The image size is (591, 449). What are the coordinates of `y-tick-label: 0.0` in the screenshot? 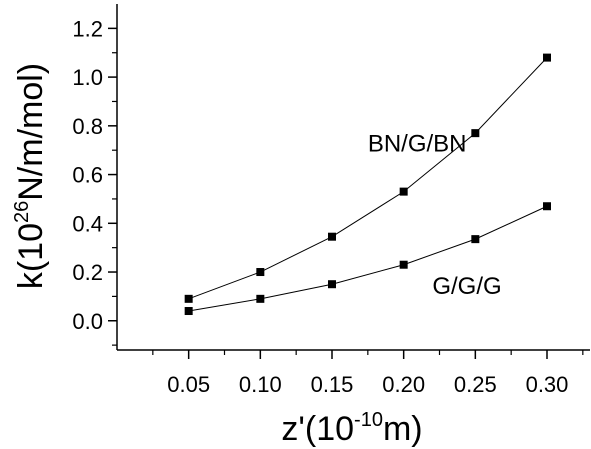 It's located at (87, 321).